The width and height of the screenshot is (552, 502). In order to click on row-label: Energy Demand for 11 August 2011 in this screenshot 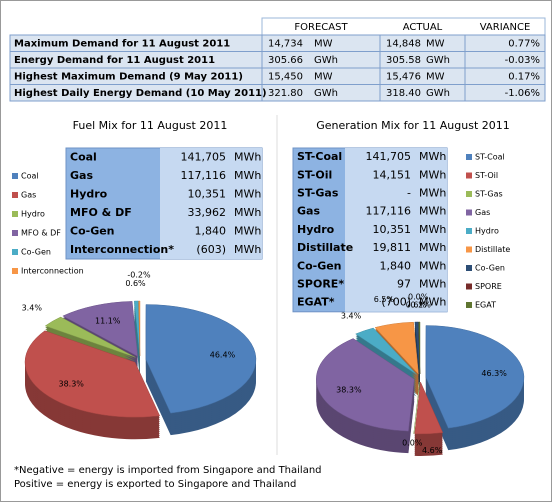, I will do `click(114, 60)`.